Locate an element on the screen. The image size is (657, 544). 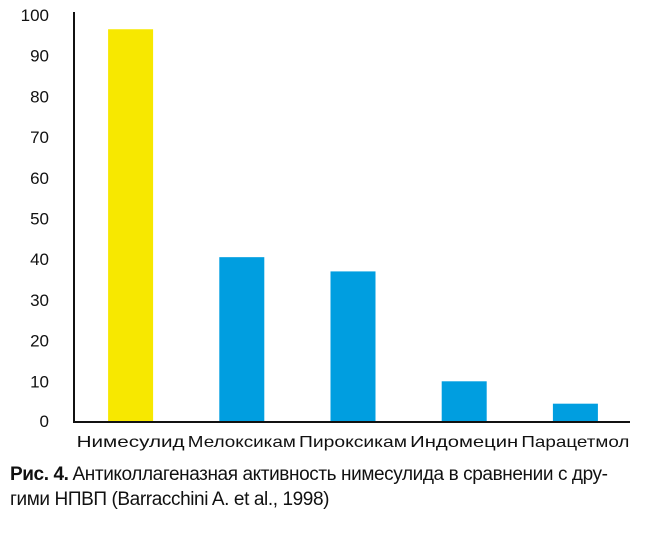
y-tick-label: 20 is located at coordinates (39, 341).